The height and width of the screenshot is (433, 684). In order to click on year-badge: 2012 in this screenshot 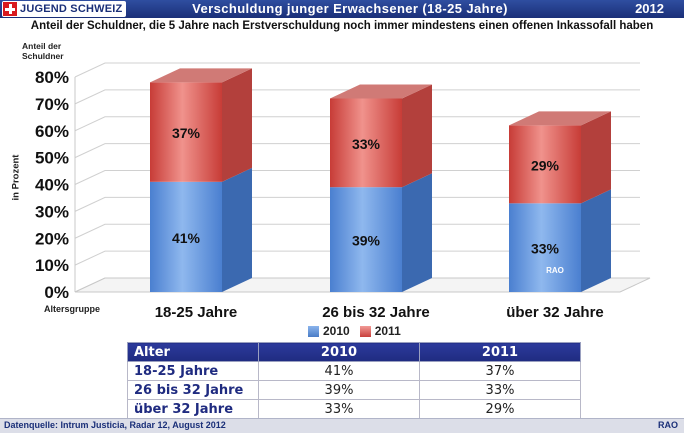, I will do `click(649, 8)`.